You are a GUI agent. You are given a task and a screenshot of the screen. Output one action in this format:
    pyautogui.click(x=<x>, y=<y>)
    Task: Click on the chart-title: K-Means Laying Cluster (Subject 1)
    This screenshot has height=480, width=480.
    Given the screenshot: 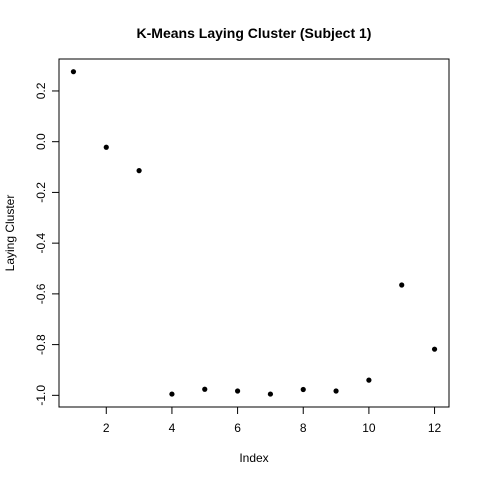 What is the action you would take?
    pyautogui.click(x=254, y=33)
    